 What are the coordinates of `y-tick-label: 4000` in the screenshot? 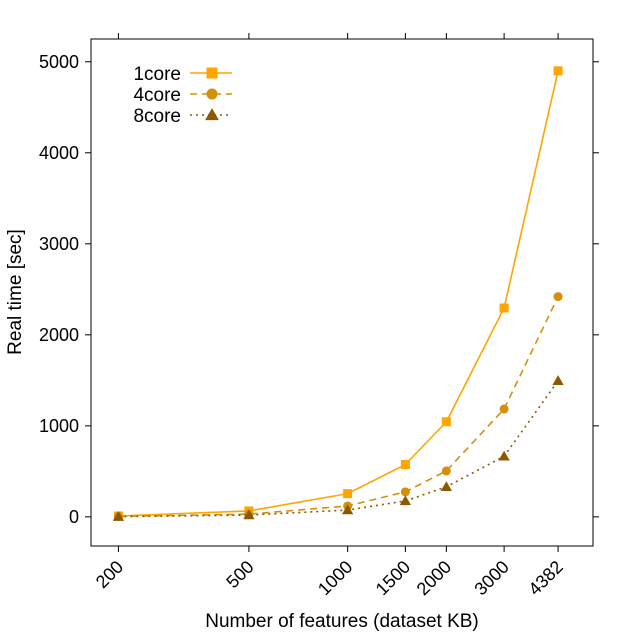 It's located at (59, 153).